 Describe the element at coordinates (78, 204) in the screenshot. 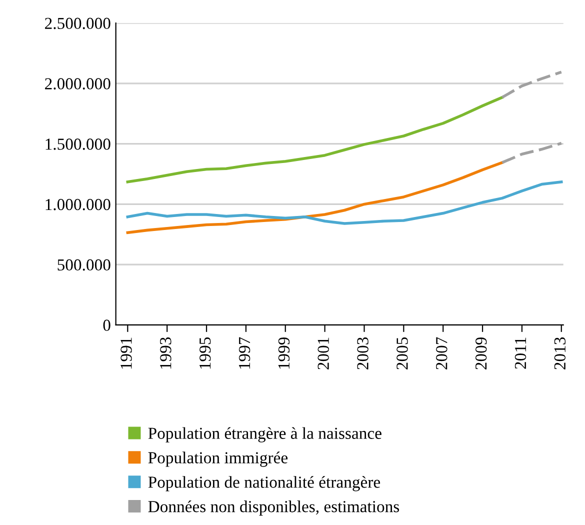

I see `y-tick-label: 1.000.000` at that location.